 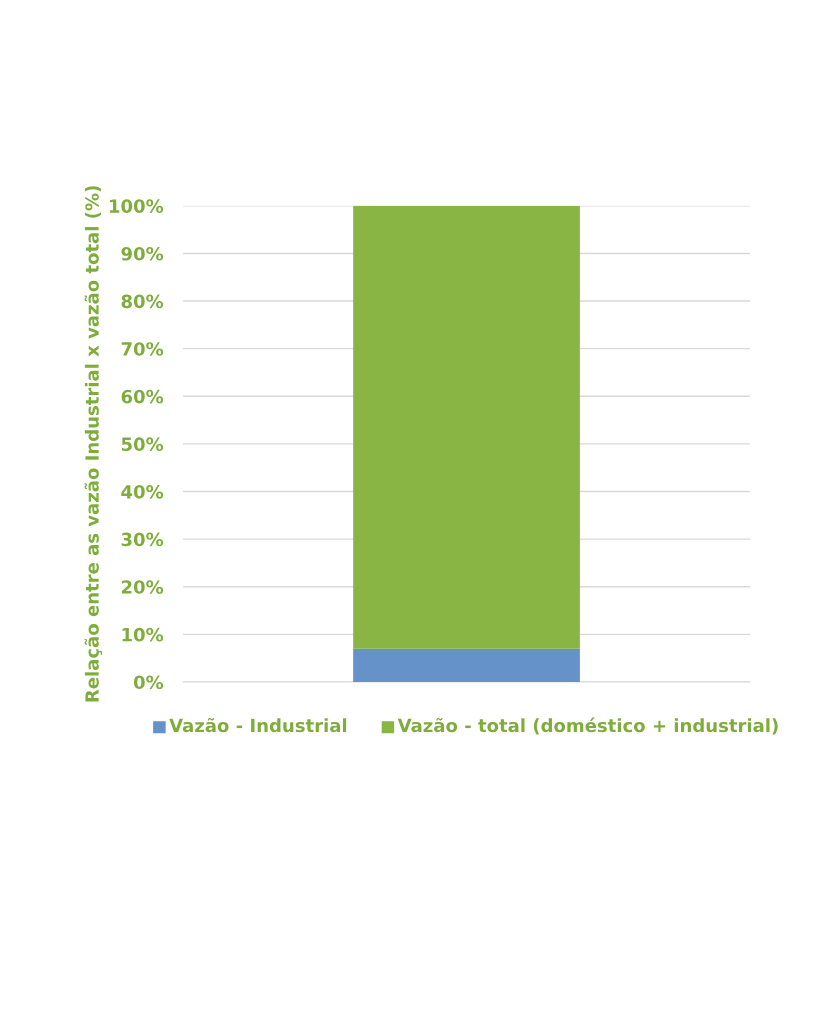 What do you see at coordinates (142, 539) in the screenshot?
I see `y-tick-label: 30%` at bounding box center [142, 539].